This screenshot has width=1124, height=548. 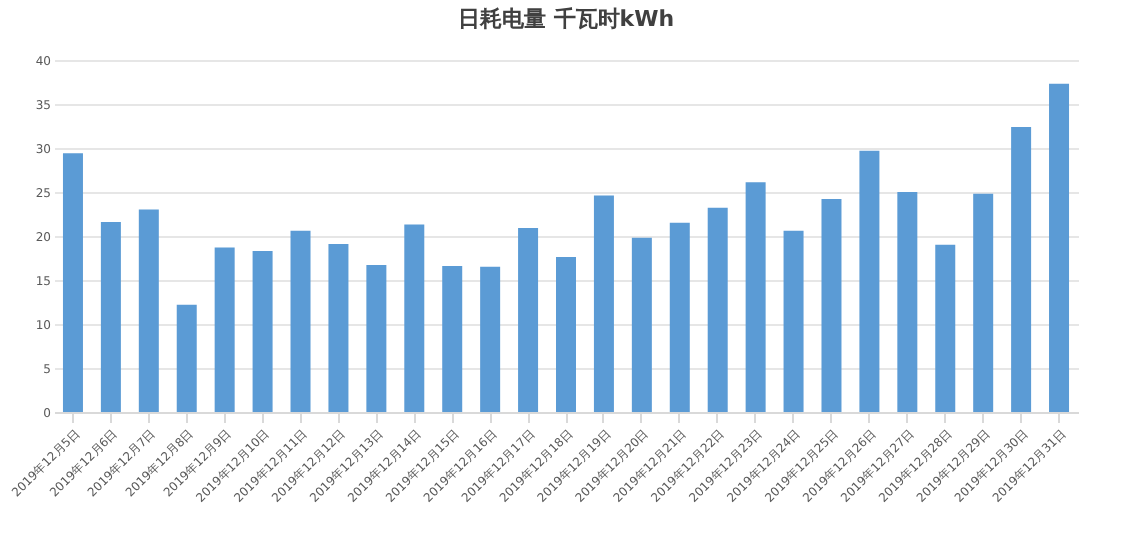 What do you see at coordinates (566, 19) in the screenshot?
I see `chart-title: 日耗电量 千瓦时kWh` at bounding box center [566, 19].